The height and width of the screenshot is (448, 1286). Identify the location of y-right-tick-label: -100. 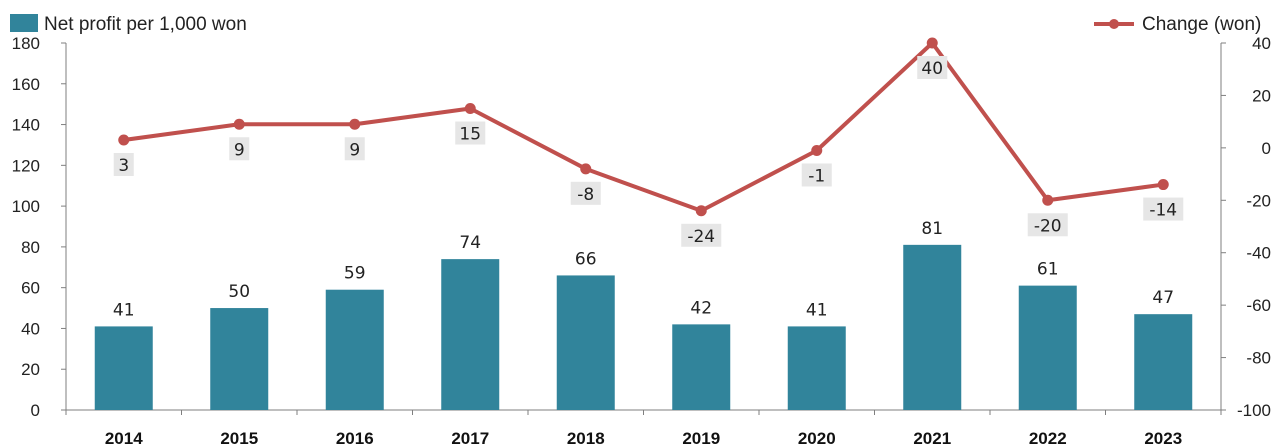
(1254, 410).